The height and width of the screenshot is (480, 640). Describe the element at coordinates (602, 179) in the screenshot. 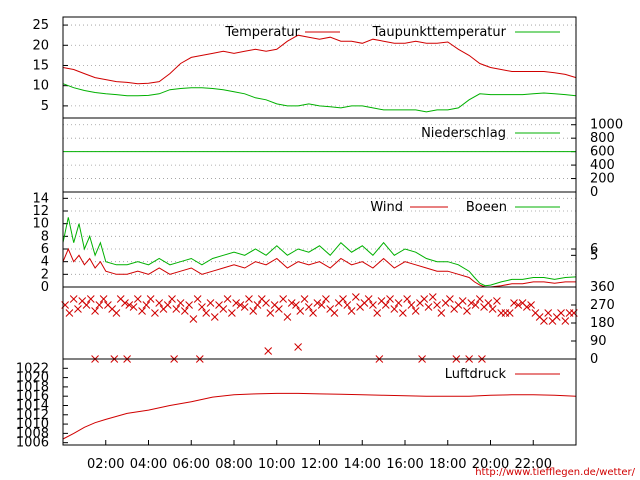

I see `precipitation-tick-label: 200` at that location.